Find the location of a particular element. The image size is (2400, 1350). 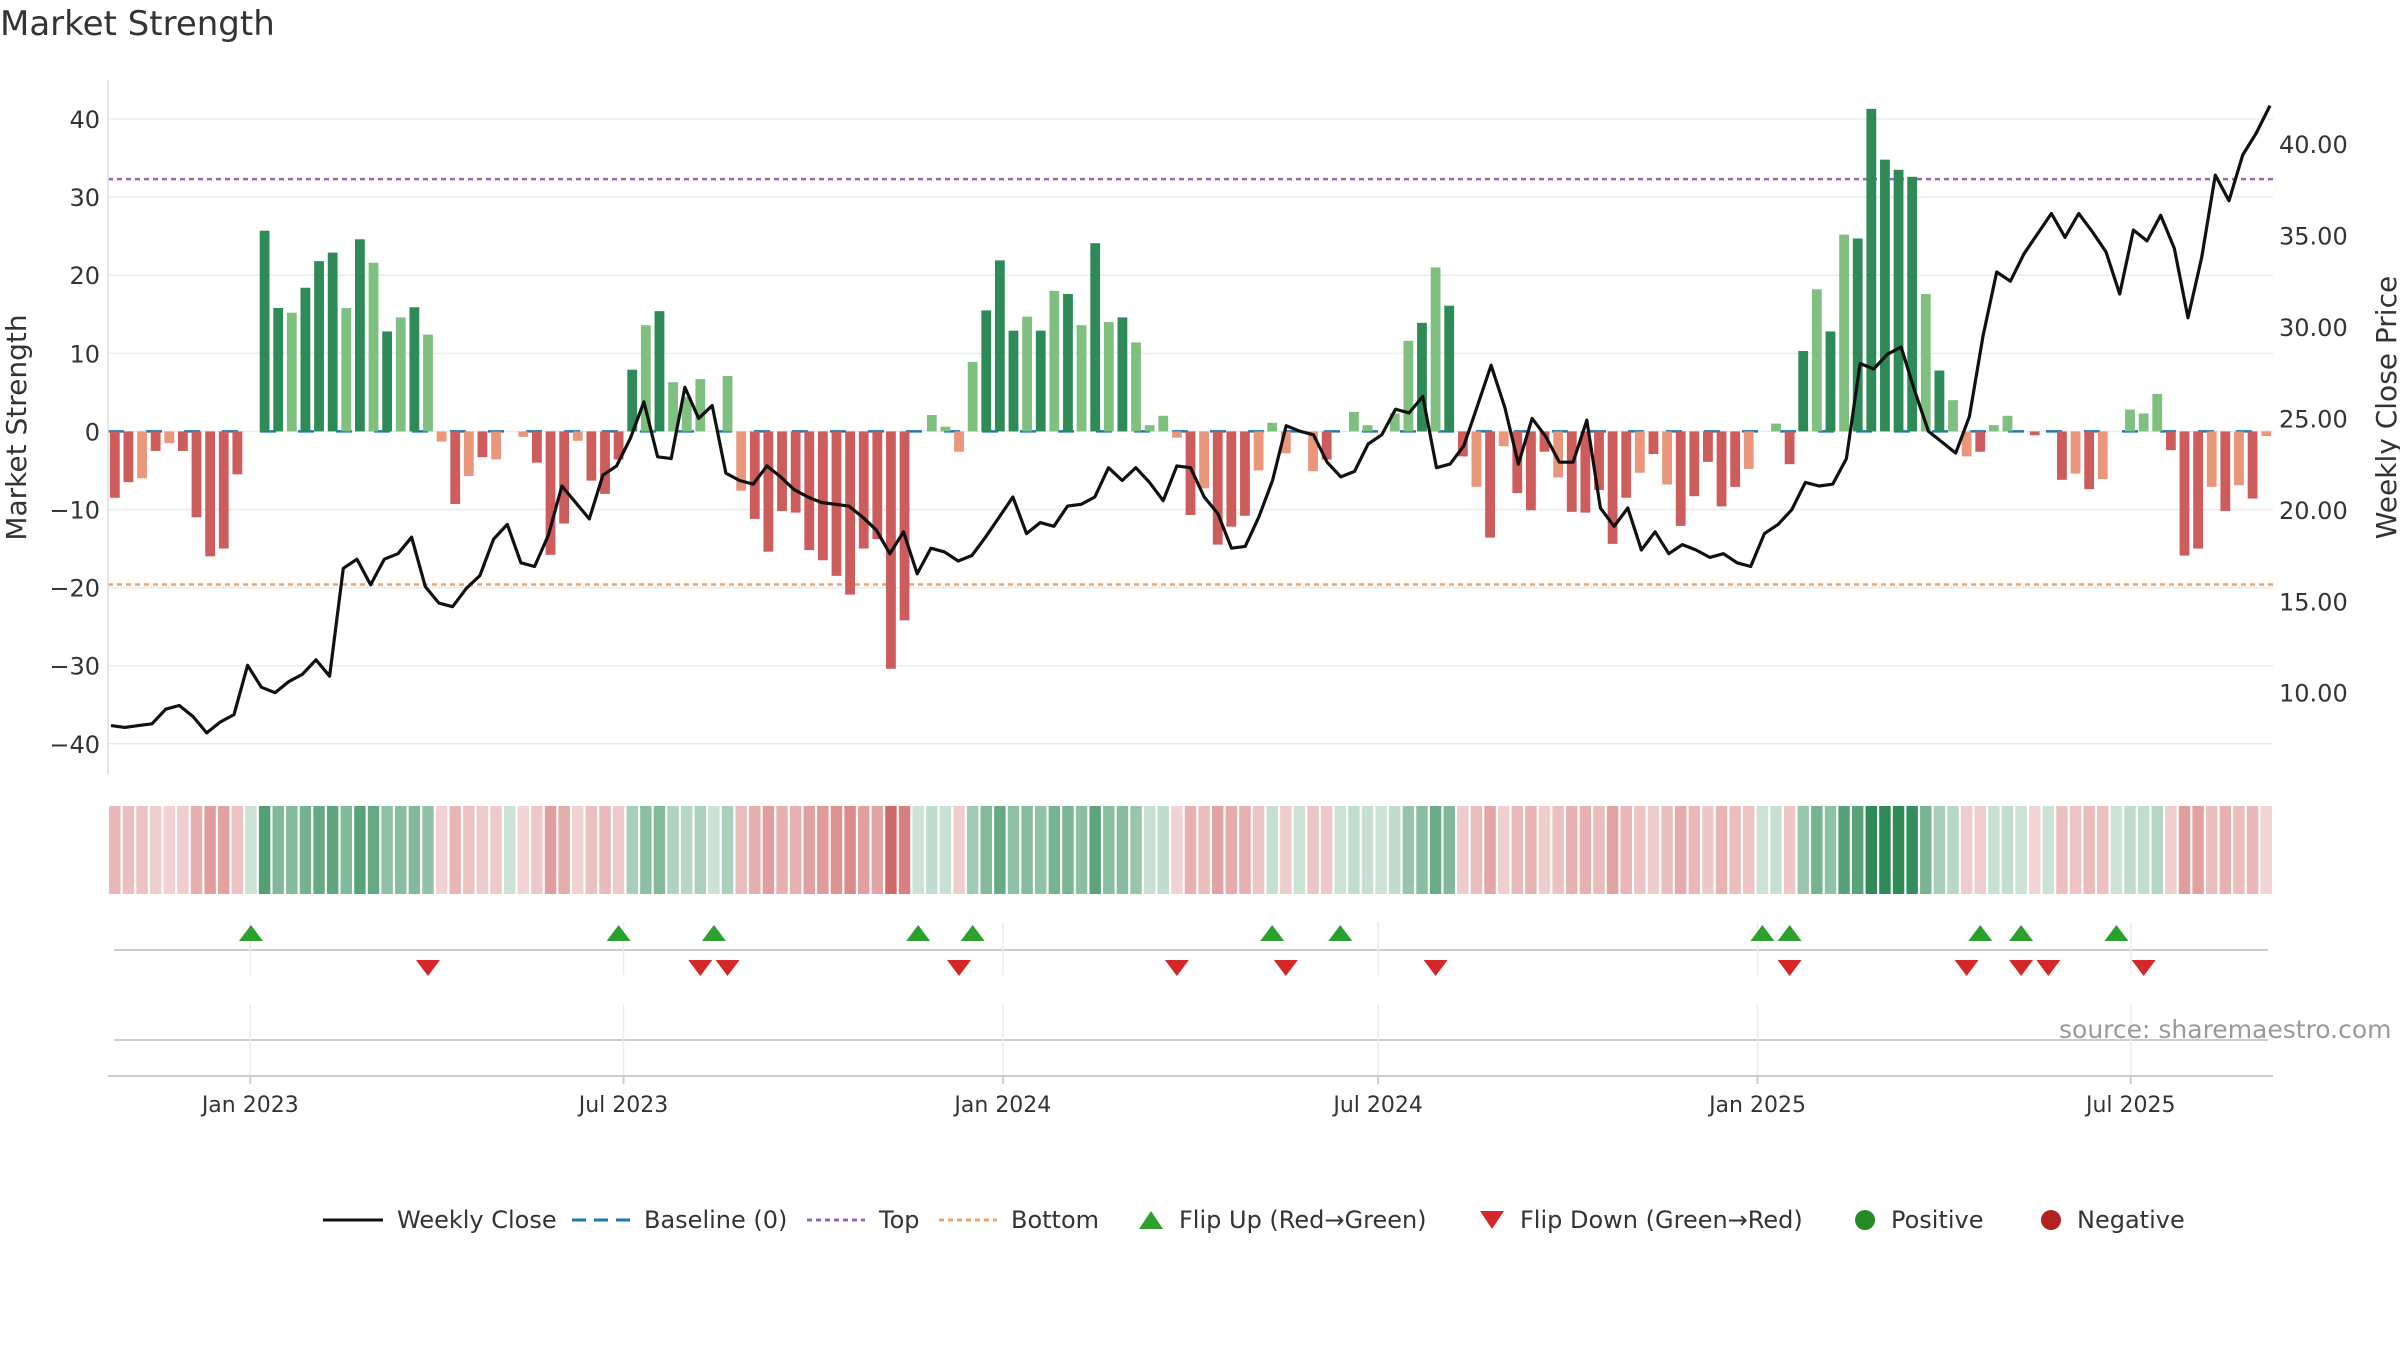

y-axis-left: 40 30 20 10 0 −10 −20 −30 −40 is located at coordinates (79, 427).